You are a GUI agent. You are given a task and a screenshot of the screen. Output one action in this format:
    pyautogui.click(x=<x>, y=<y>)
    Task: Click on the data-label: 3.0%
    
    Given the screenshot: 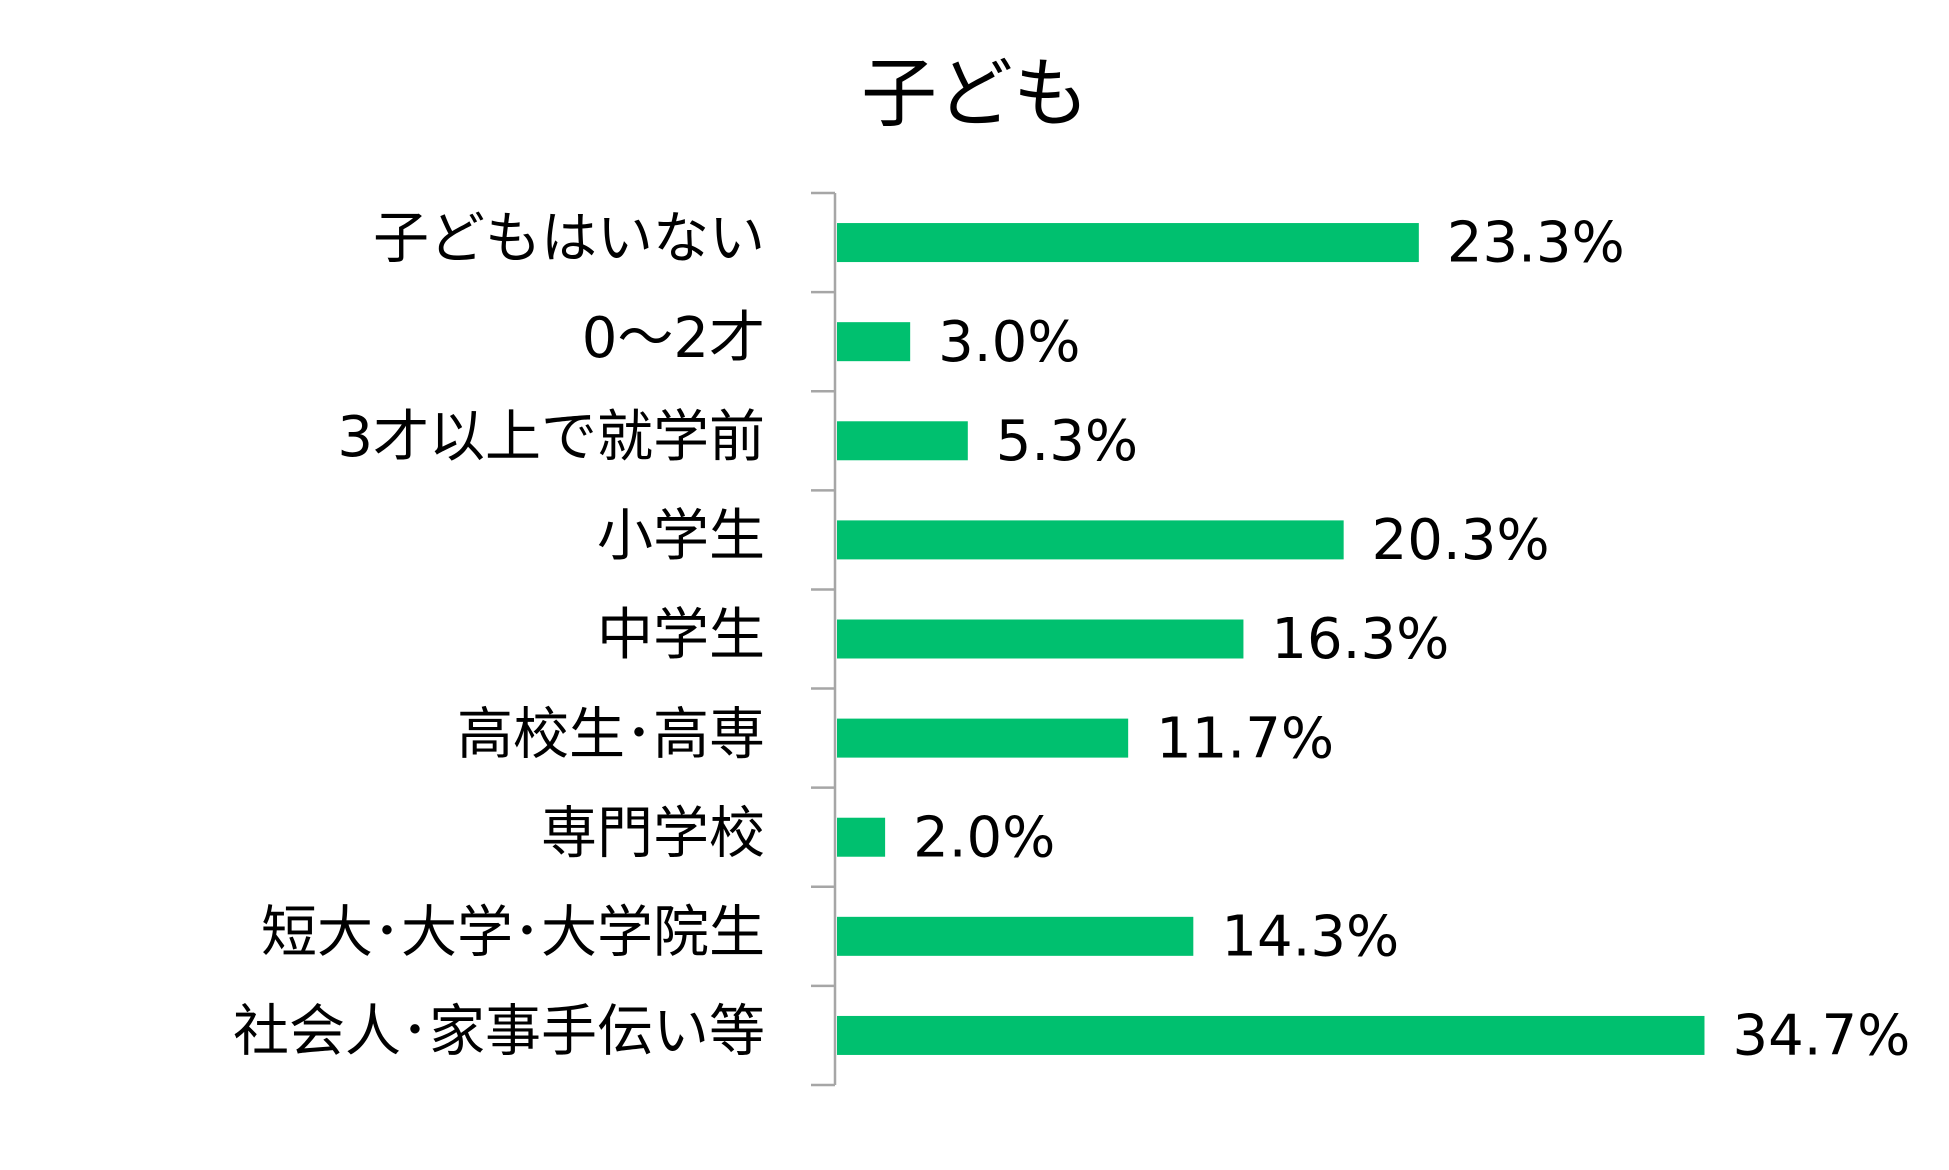 What is the action you would take?
    pyautogui.click(x=1009, y=342)
    